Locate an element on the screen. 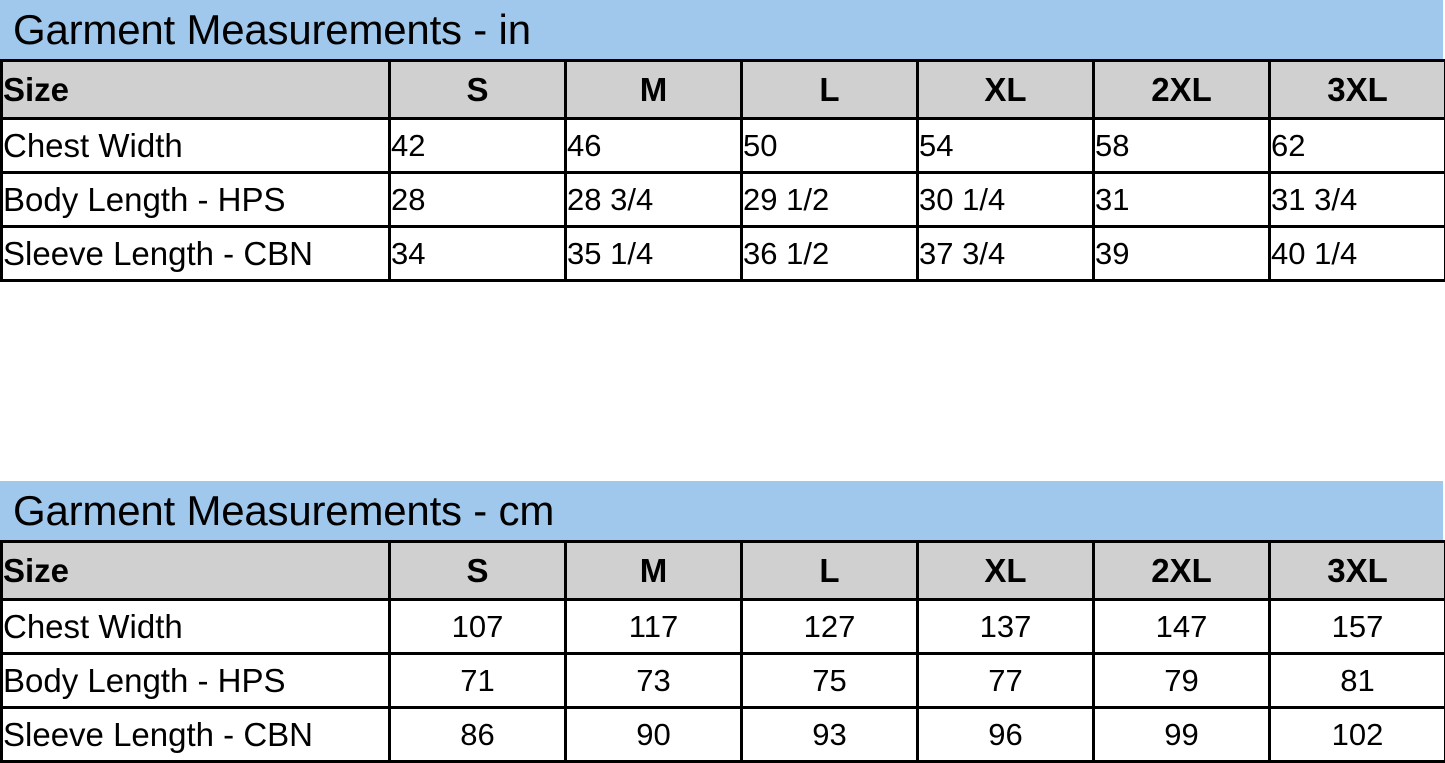 This screenshot has height=763, width=1445. cell-chest-width-2xl-cm: 147 is located at coordinates (1182, 627).